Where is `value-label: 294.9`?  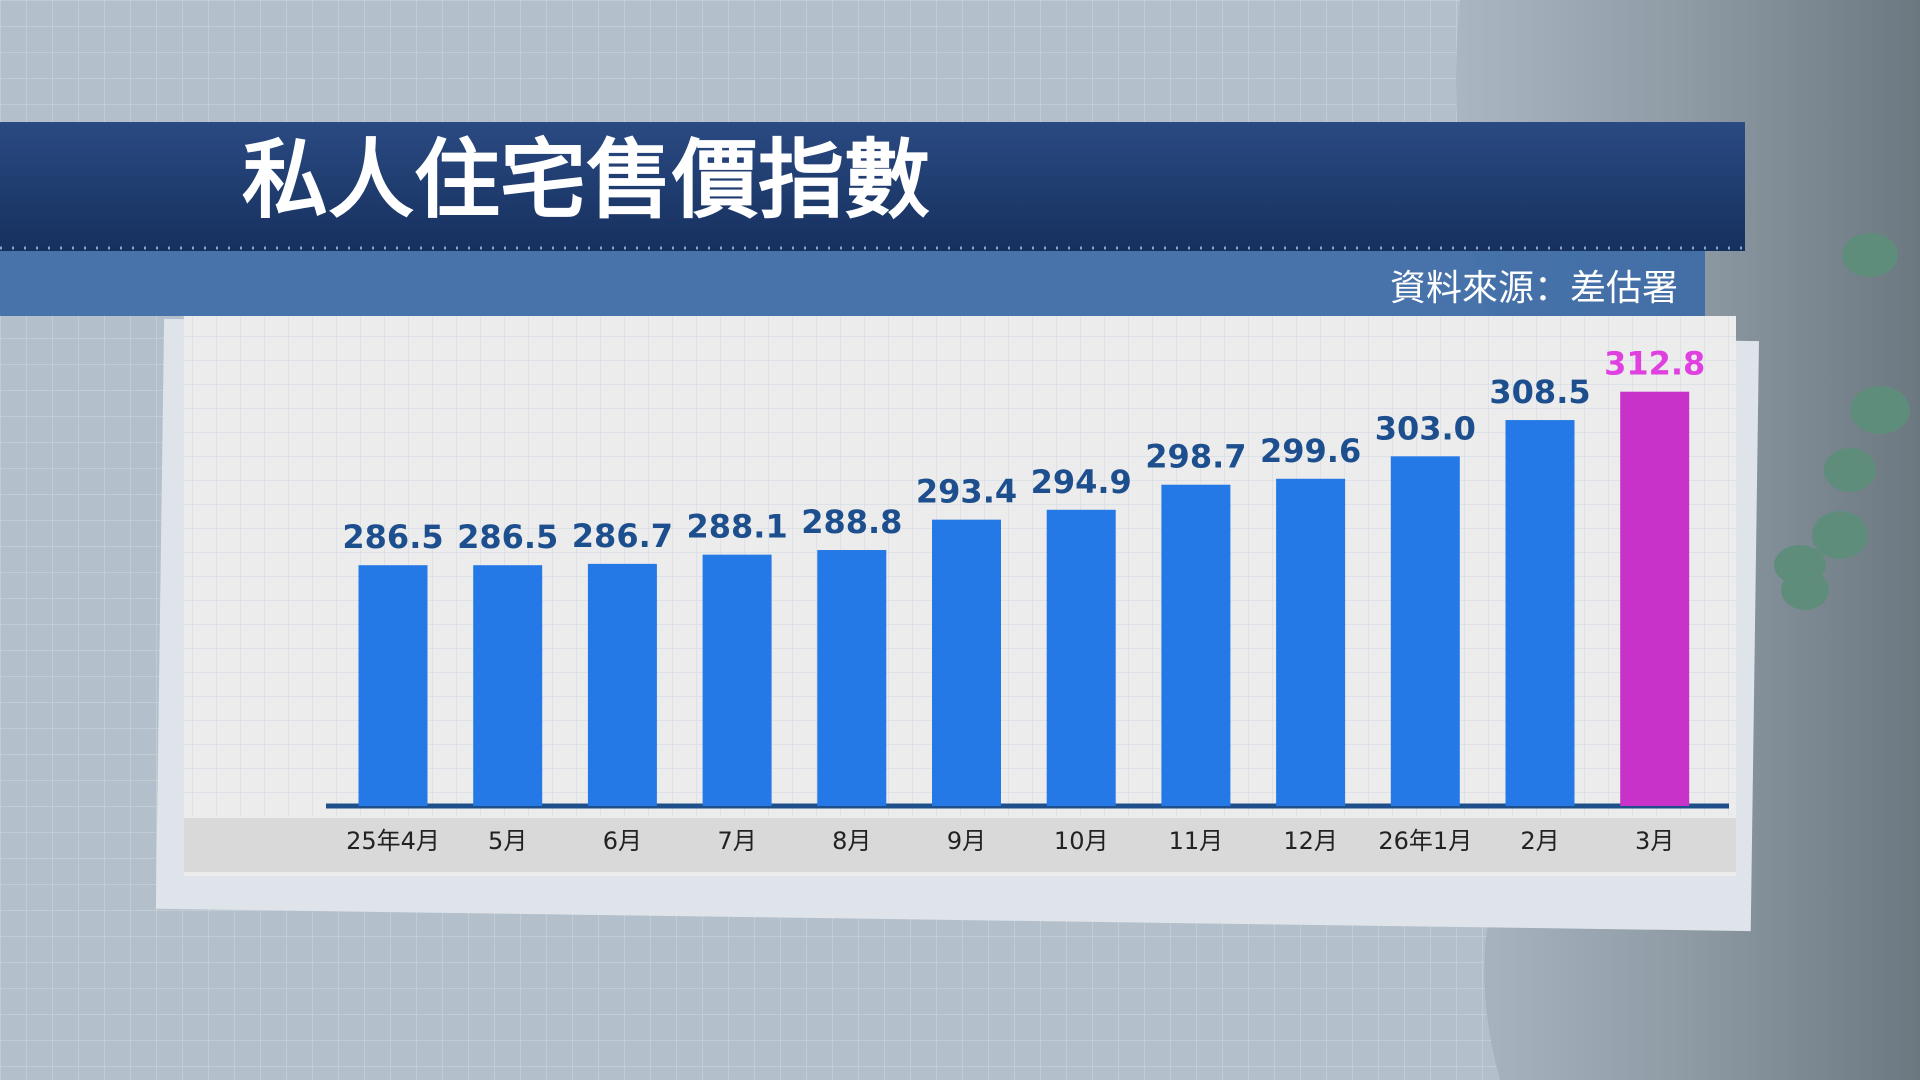 value-label: 294.9 is located at coordinates (1081, 482).